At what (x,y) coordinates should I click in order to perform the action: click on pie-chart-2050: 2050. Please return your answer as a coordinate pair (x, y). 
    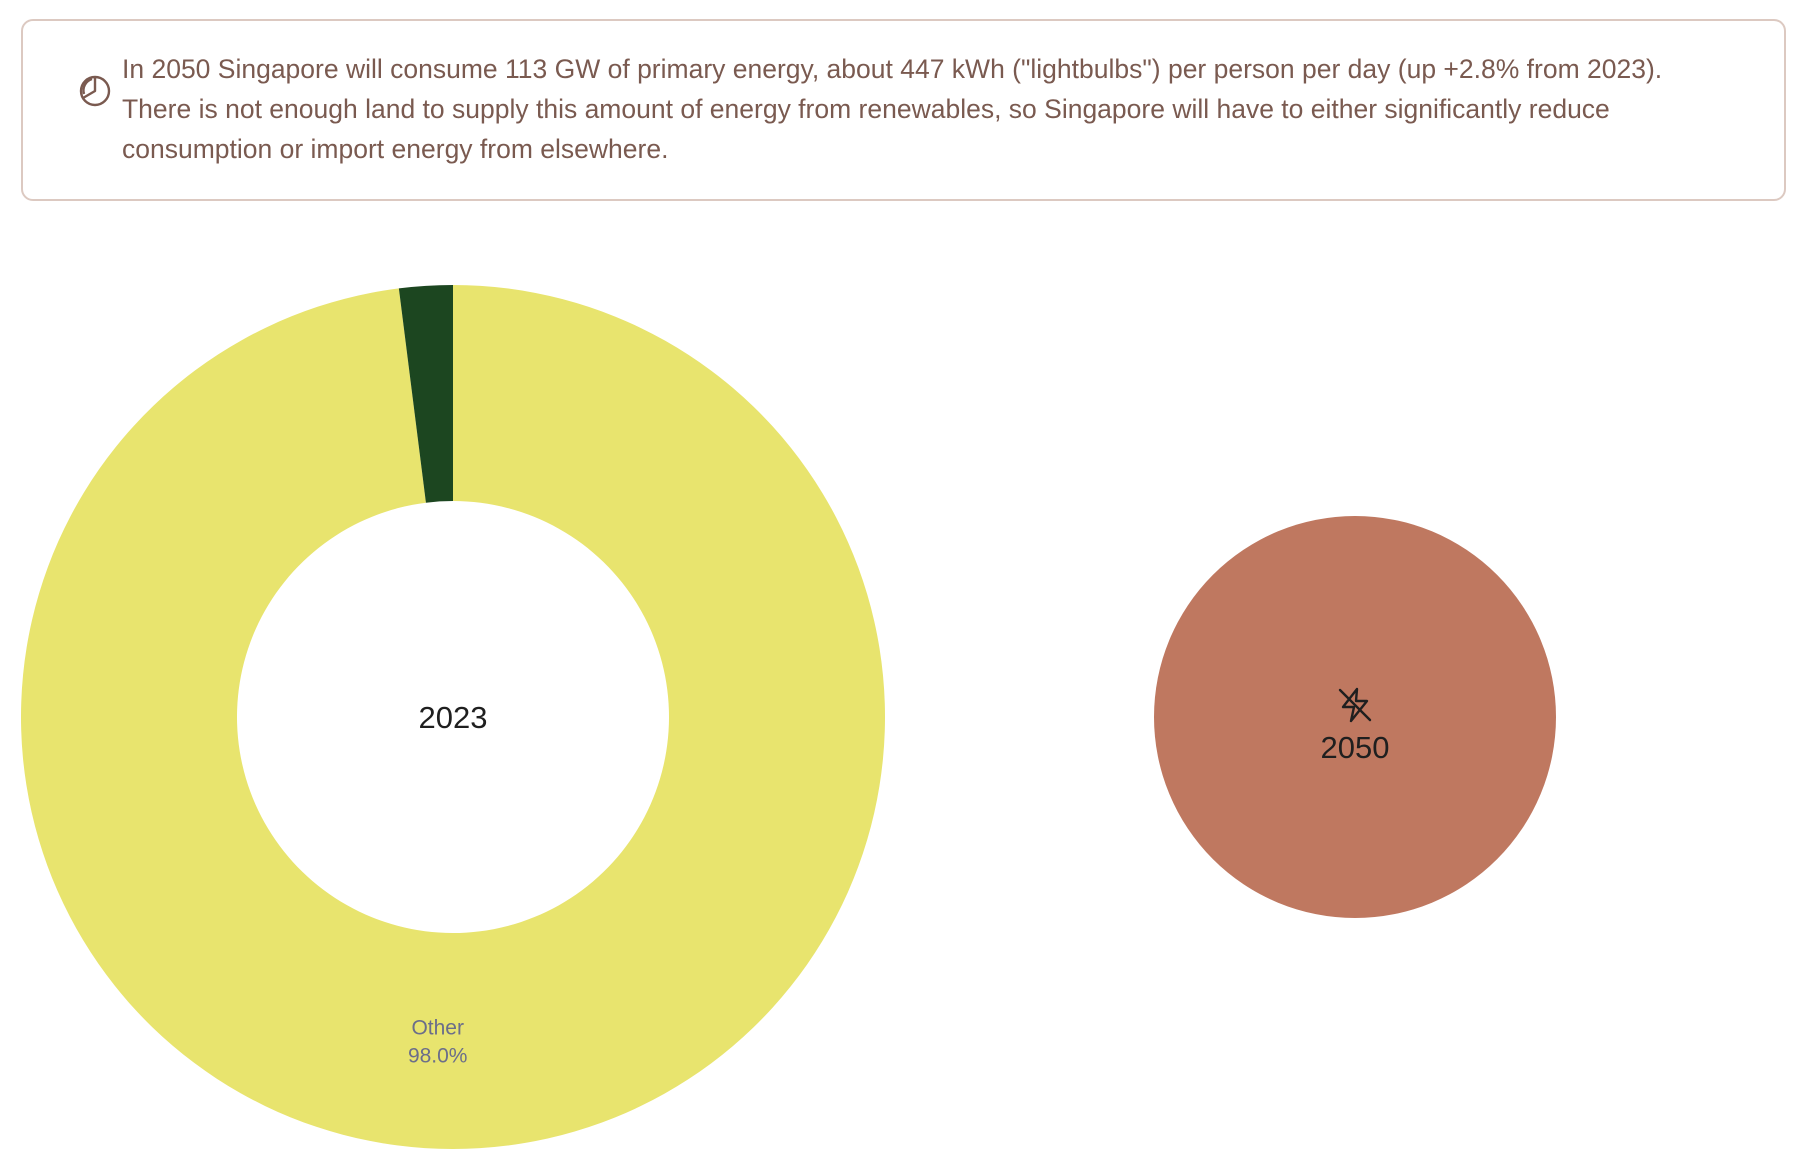
    Looking at the image, I should click on (1355, 717).